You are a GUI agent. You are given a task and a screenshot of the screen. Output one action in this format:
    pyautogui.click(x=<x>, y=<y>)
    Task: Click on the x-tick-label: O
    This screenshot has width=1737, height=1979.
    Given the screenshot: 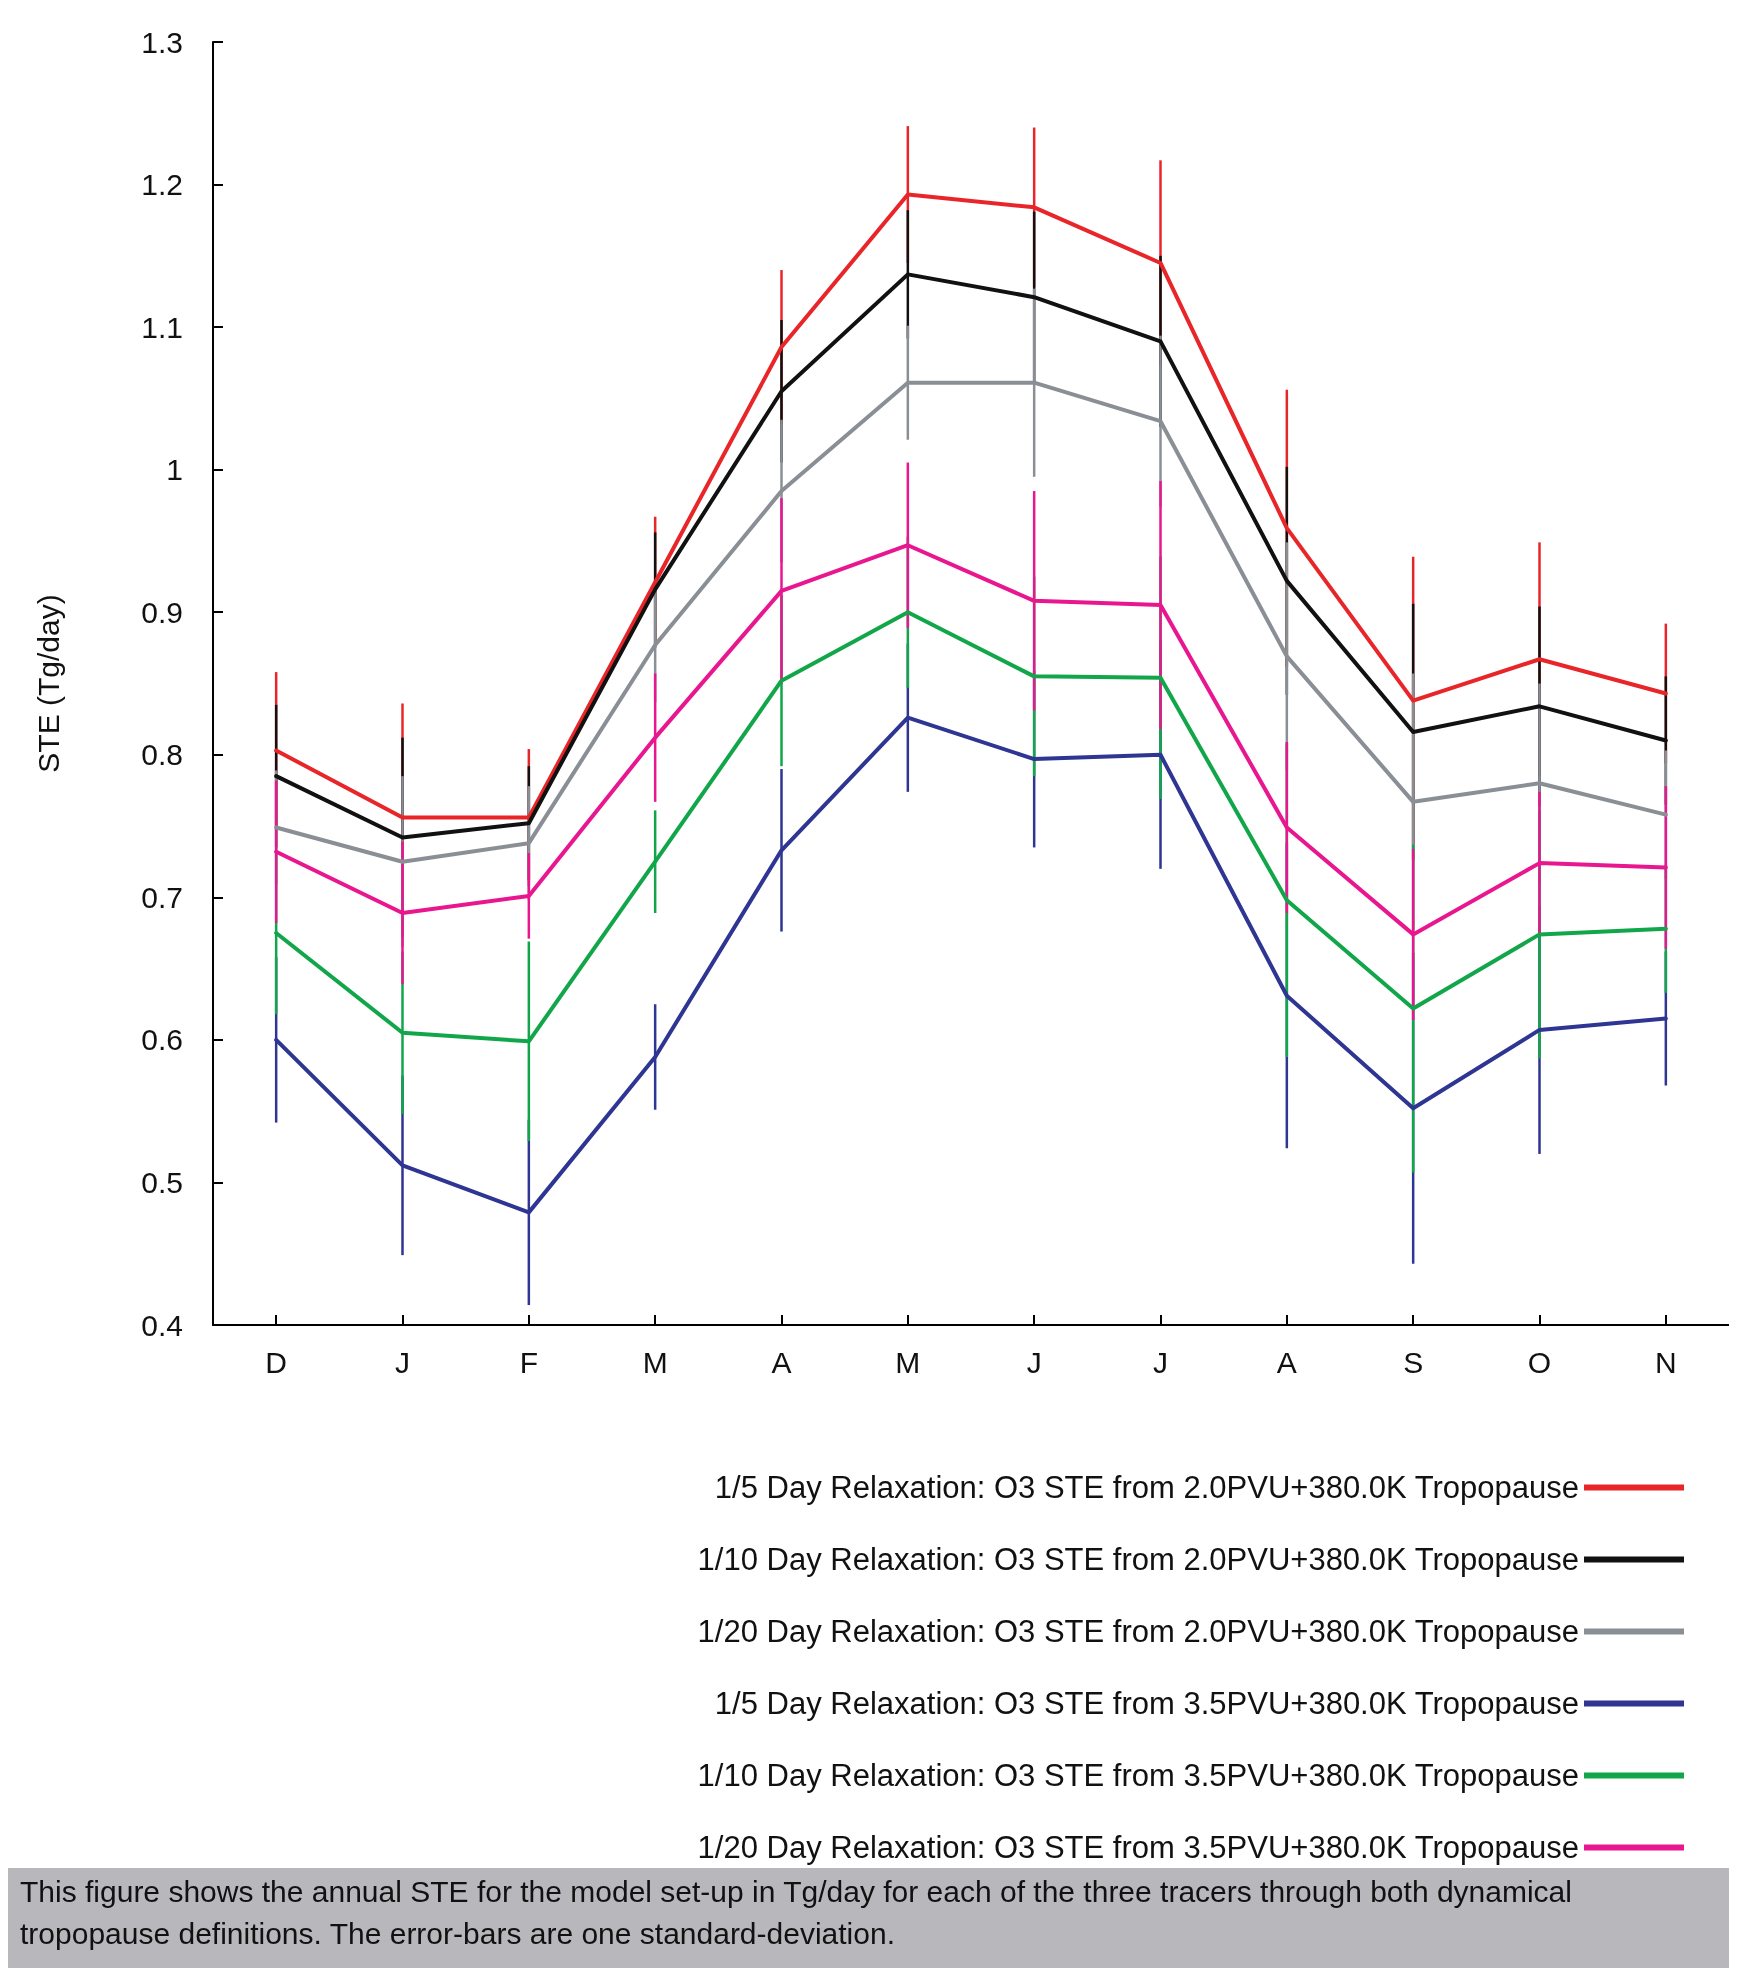 What is the action you would take?
    pyautogui.click(x=1539, y=1362)
    